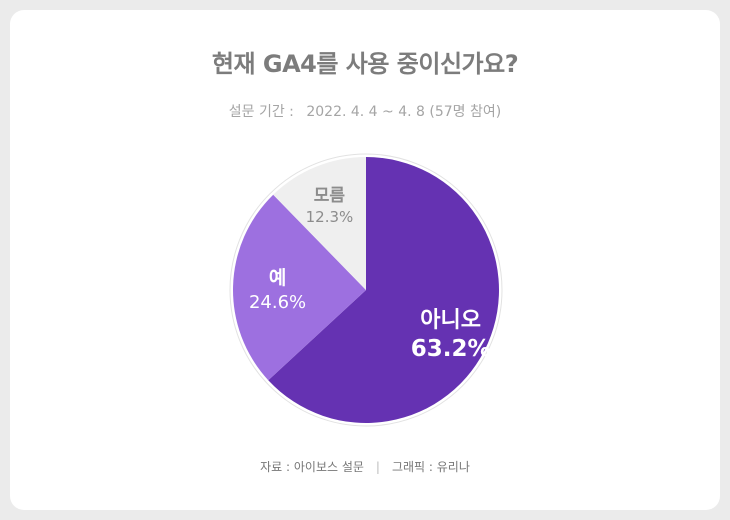 The image size is (730, 520). I want to click on source-text: 자료 : 아이보스 설문, so click(312, 467).